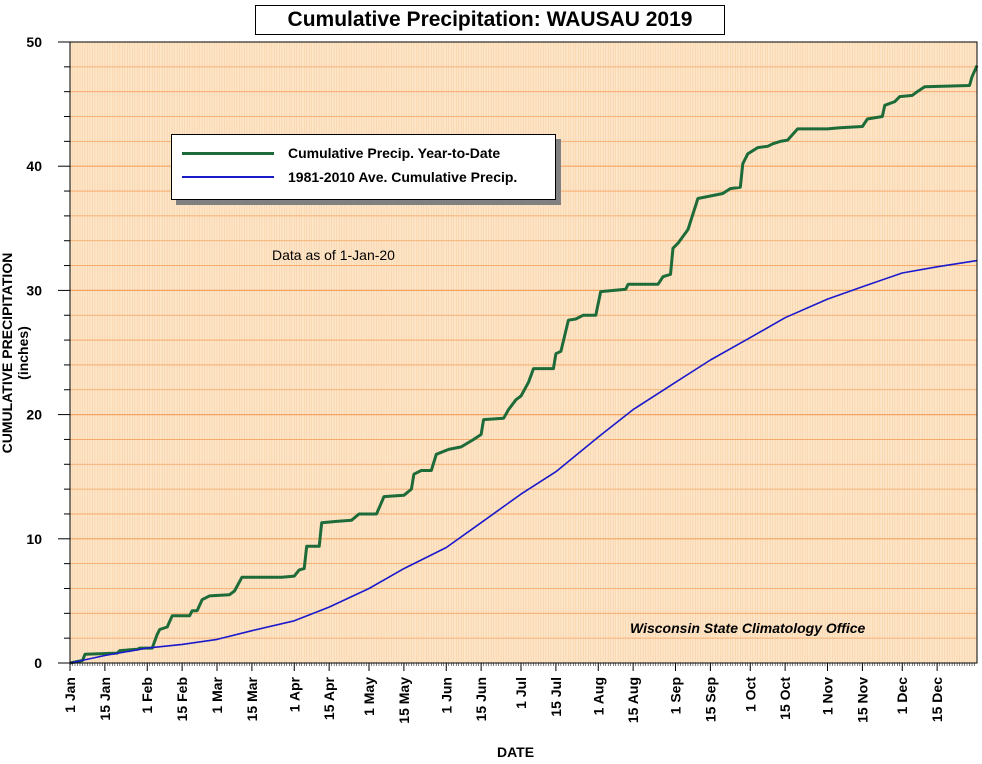  I want to click on x-tick-label: 1 Mar, so click(217, 694).